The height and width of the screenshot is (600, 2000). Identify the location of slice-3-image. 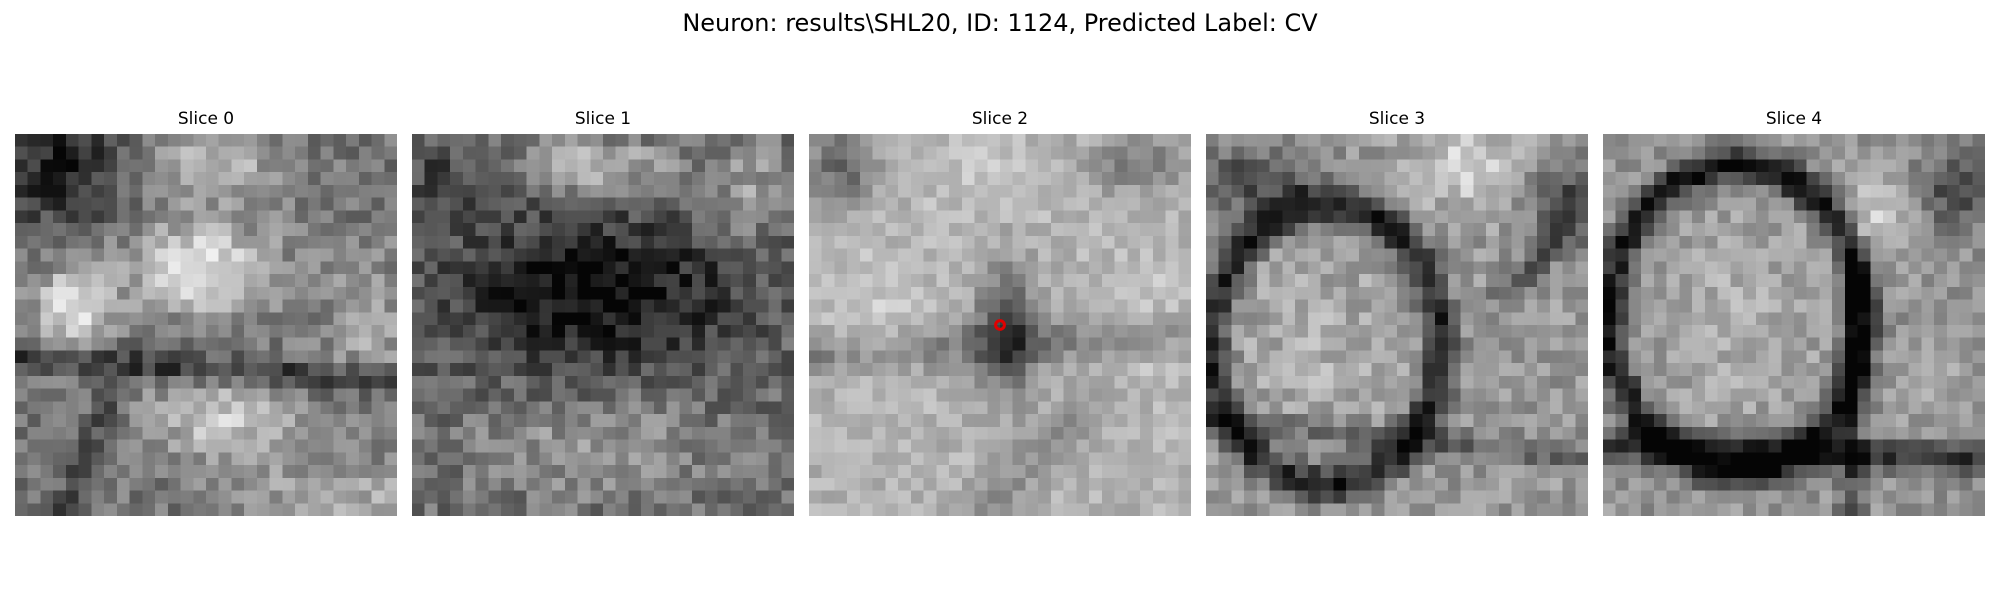
(1397, 325).